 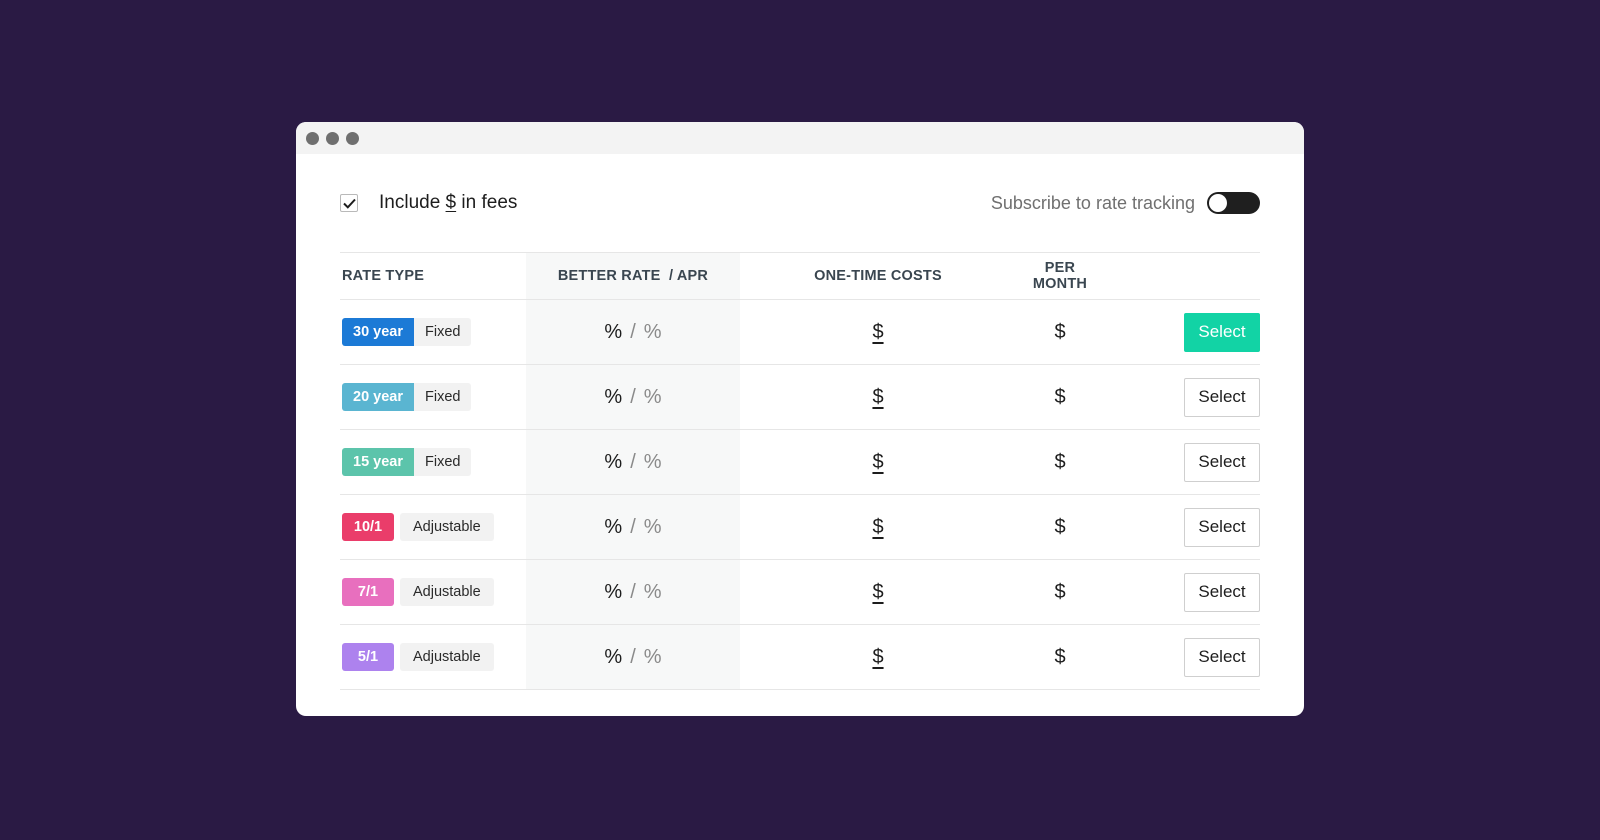 I want to click on rate-tracking-label: Subscribe to rate tracking, so click(x=1092, y=202).